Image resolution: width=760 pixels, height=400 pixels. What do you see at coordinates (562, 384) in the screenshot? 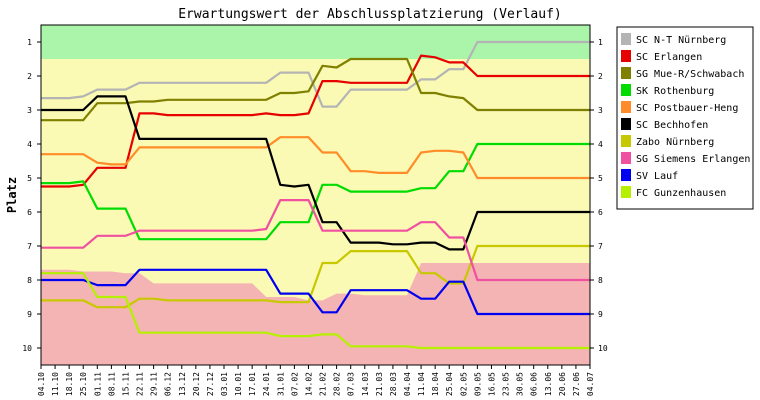
I see `x-tick-label: 20.06` at bounding box center [562, 384].